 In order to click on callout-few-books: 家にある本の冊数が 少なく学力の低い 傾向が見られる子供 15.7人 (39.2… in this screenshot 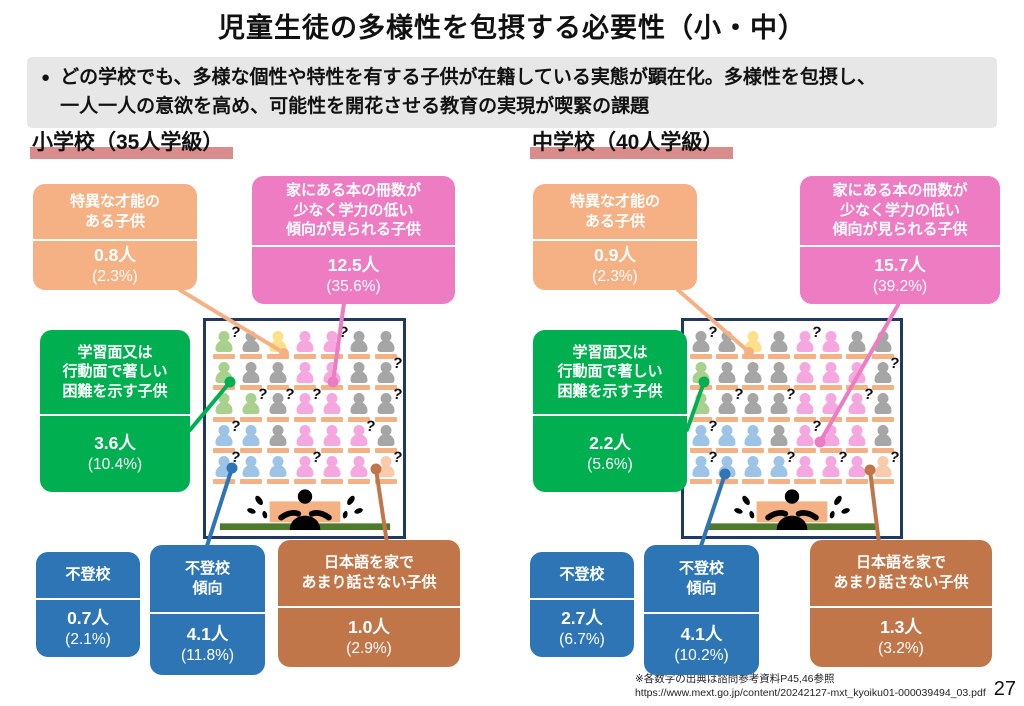, I will do `click(900, 240)`.